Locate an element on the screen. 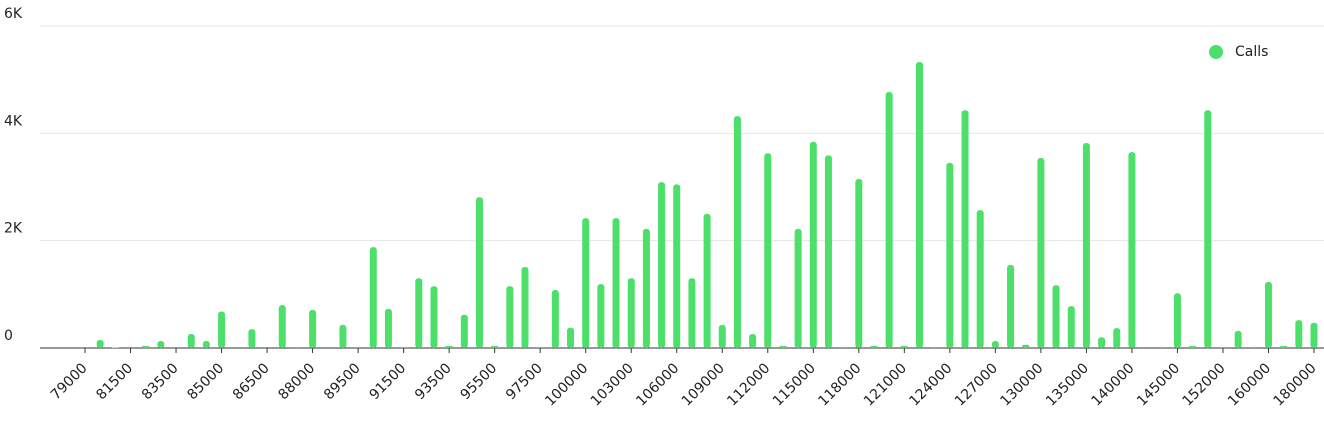 Image resolution: width=1324 pixels, height=438 pixels. x-tick-label: 135000 is located at coordinates (1067, 384).